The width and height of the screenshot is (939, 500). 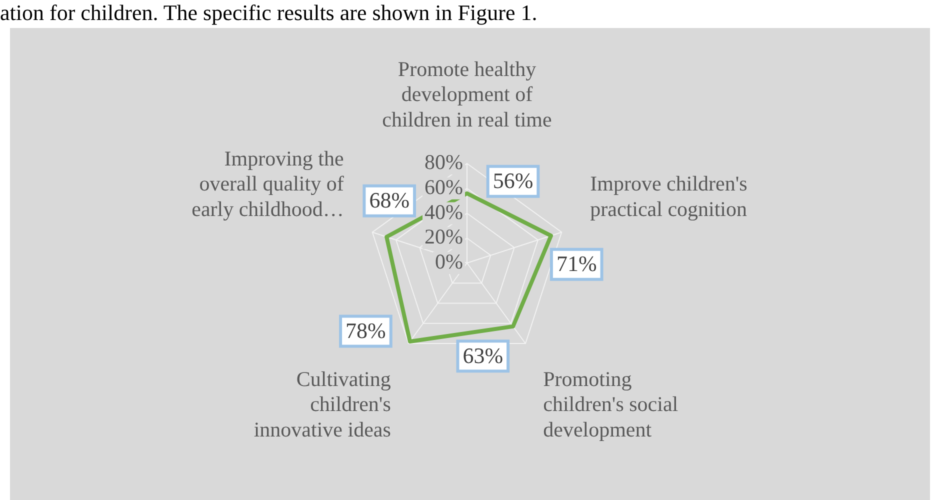 What do you see at coordinates (443, 162) in the screenshot?
I see `y-tick-label: 80%` at bounding box center [443, 162].